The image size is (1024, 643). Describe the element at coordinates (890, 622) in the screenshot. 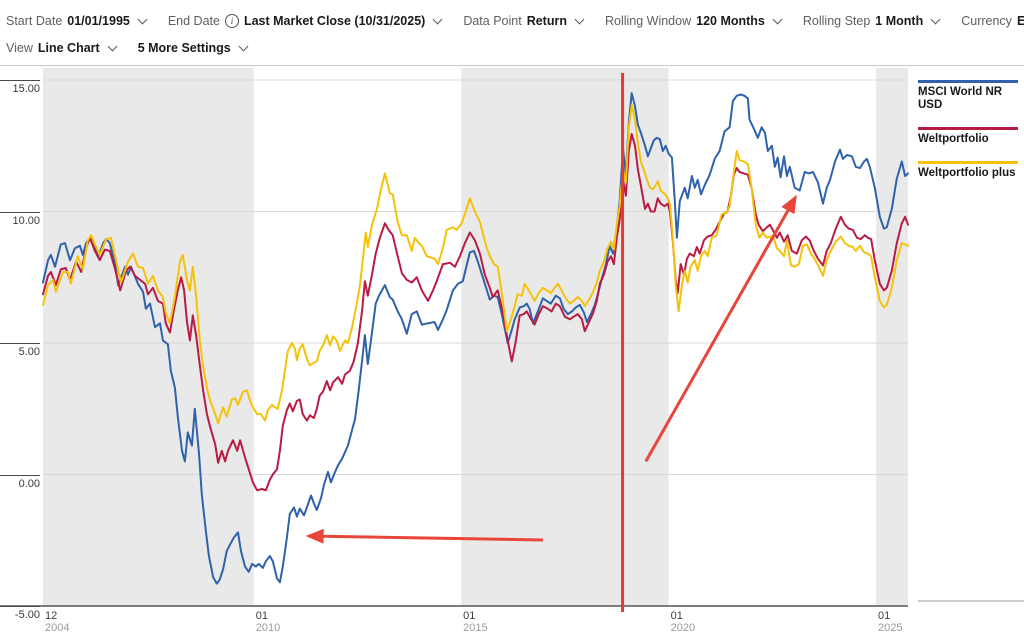

I see `x-tick-label: 01 2025` at that location.